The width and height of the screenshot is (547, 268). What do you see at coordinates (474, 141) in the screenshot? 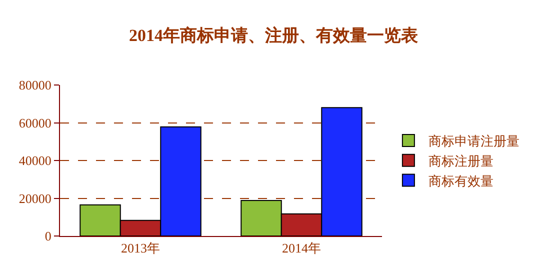
I see `legend-label: 商标申请注册量` at bounding box center [474, 141].